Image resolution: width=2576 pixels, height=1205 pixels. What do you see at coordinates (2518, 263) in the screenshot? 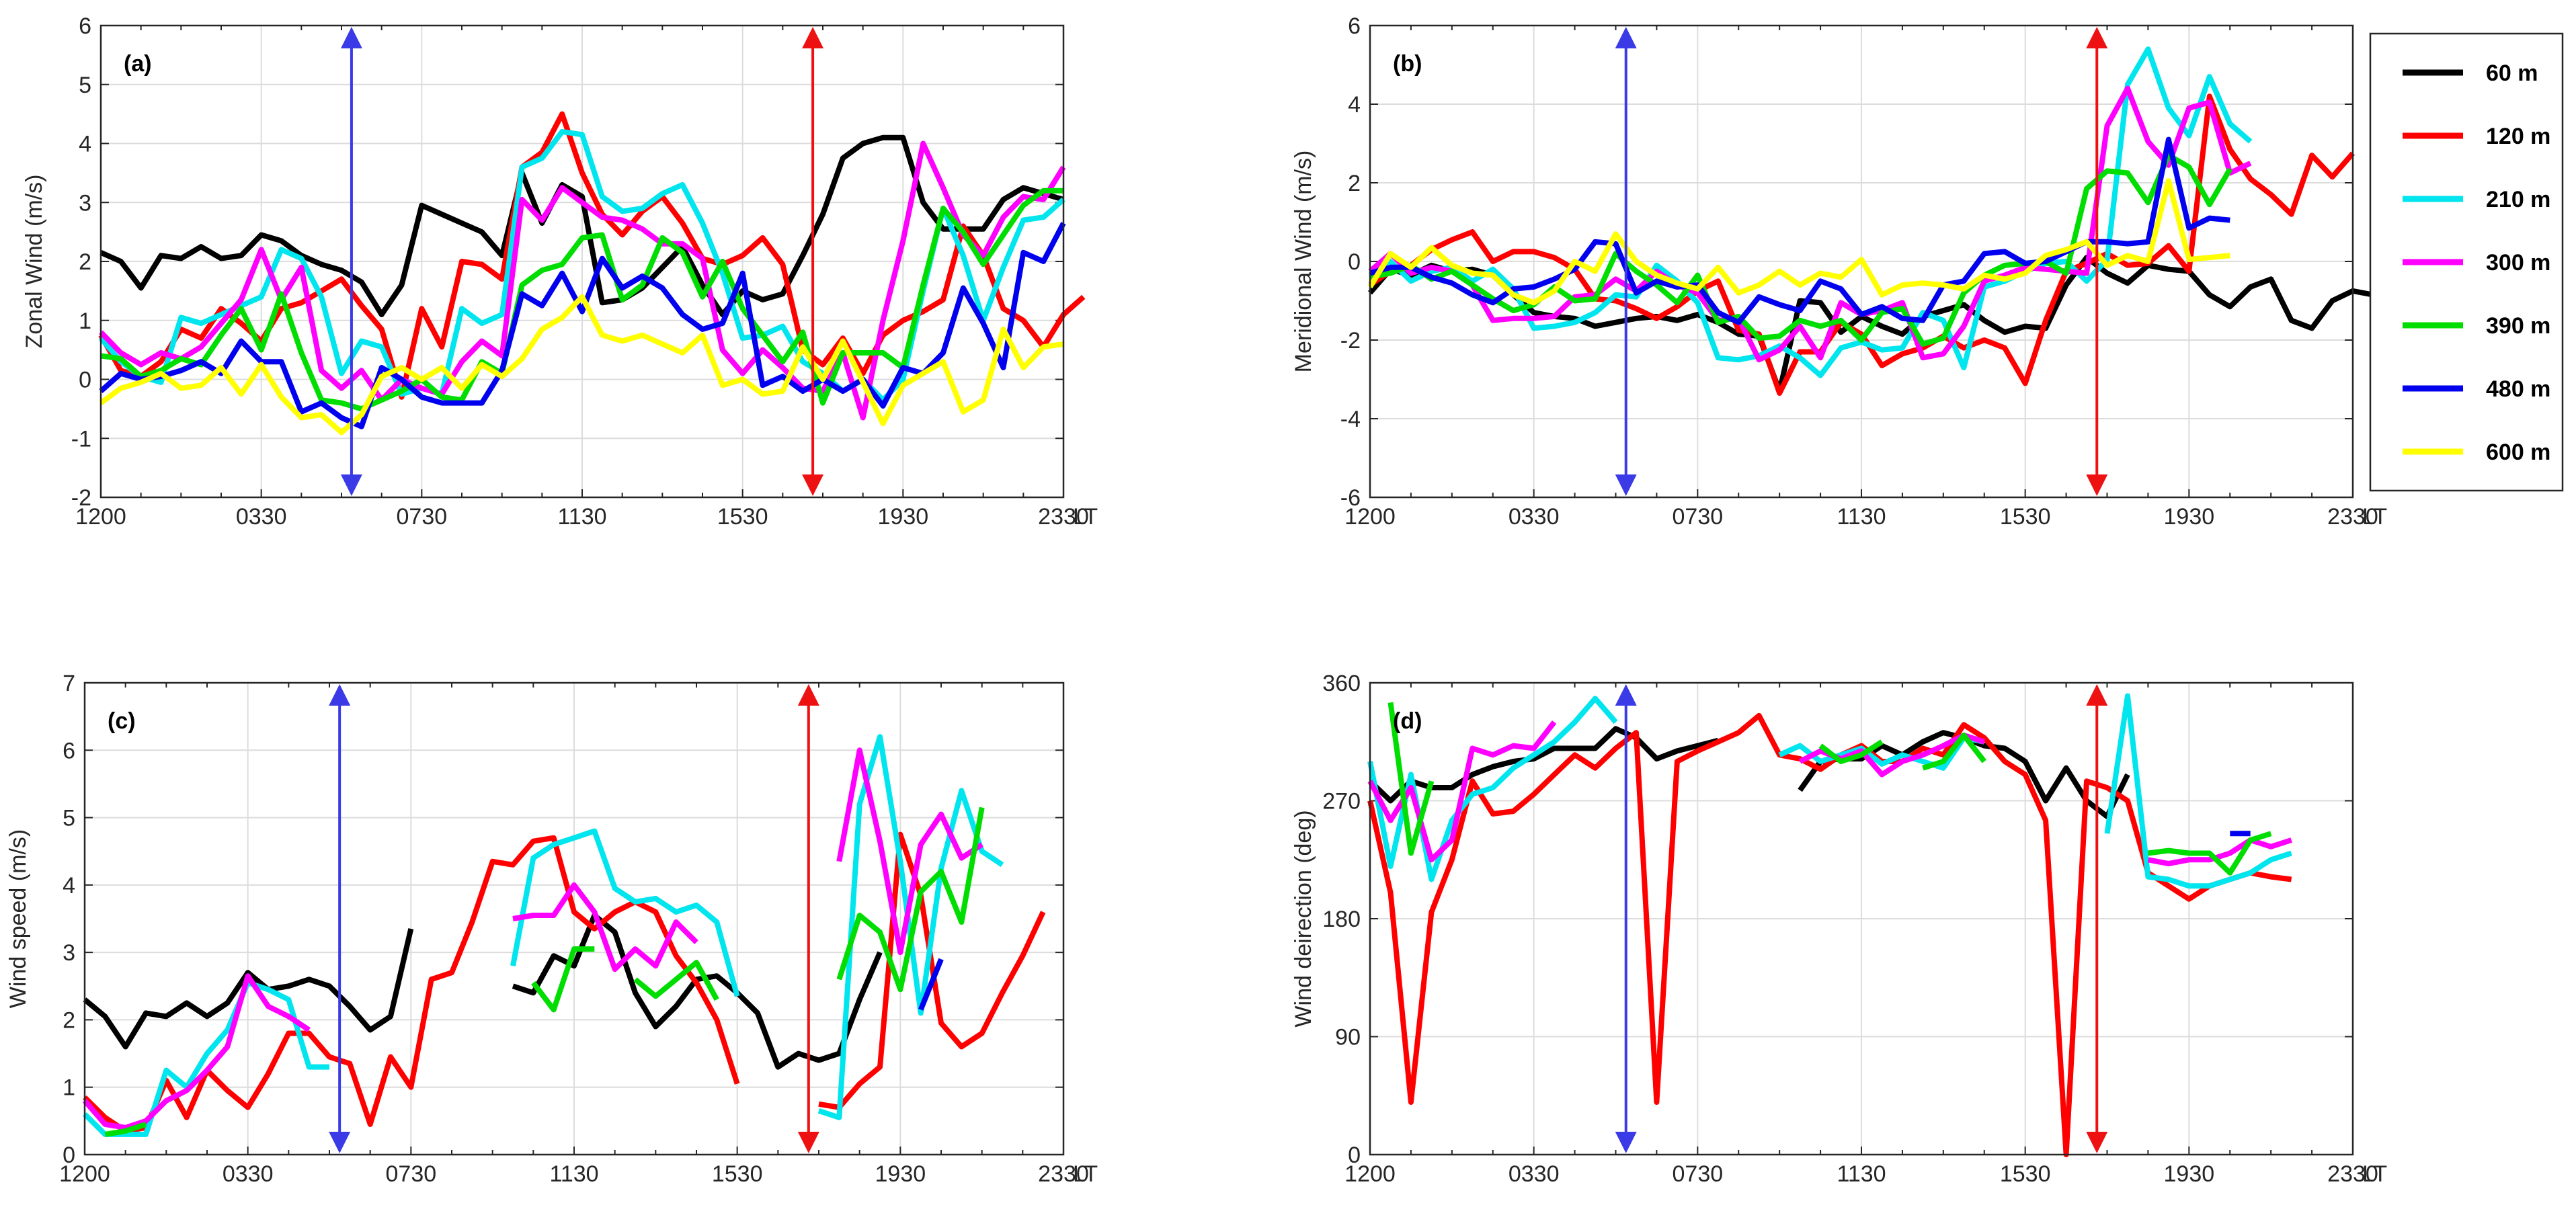
I see `legend-label: 300 m` at bounding box center [2518, 263].